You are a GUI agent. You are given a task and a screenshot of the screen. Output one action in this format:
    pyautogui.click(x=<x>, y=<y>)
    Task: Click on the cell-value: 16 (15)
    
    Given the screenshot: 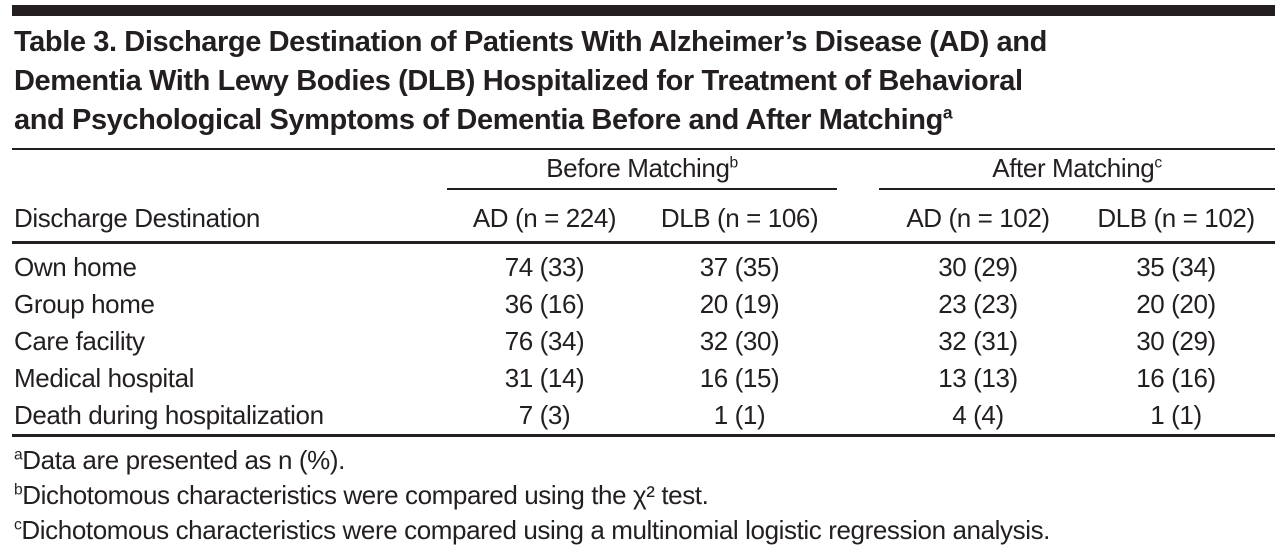 What is the action you would take?
    pyautogui.click(x=739, y=378)
    